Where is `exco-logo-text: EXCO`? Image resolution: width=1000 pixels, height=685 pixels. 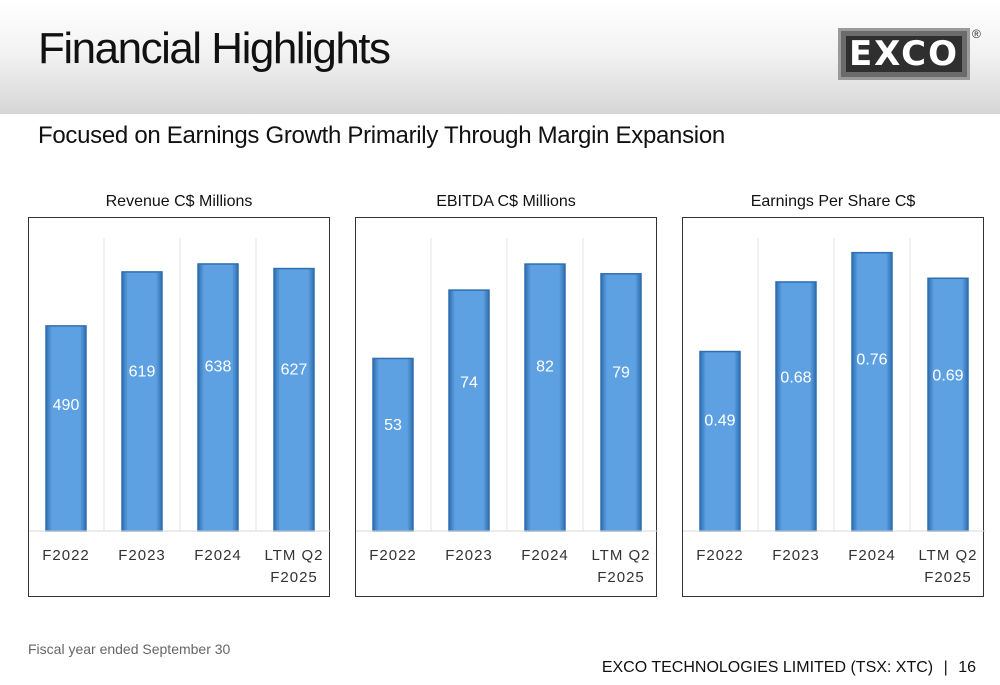 exco-logo-text: EXCO is located at coordinates (904, 54).